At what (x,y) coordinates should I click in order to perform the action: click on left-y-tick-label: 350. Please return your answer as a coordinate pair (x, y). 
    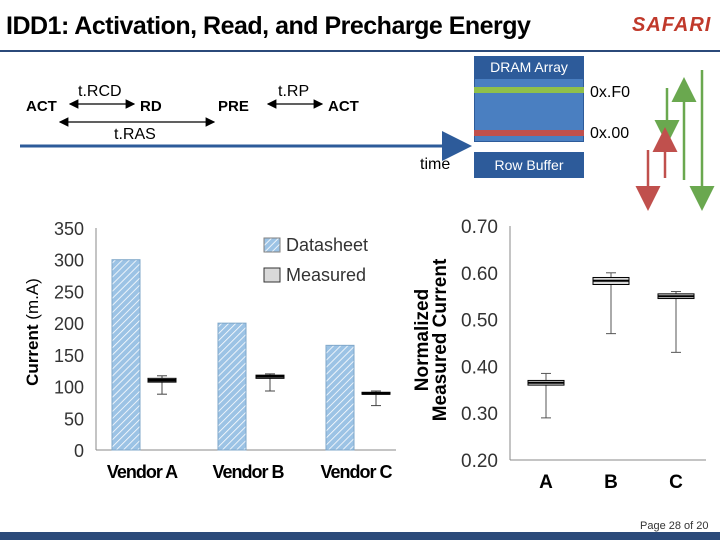
    Looking at the image, I should click on (69, 229).